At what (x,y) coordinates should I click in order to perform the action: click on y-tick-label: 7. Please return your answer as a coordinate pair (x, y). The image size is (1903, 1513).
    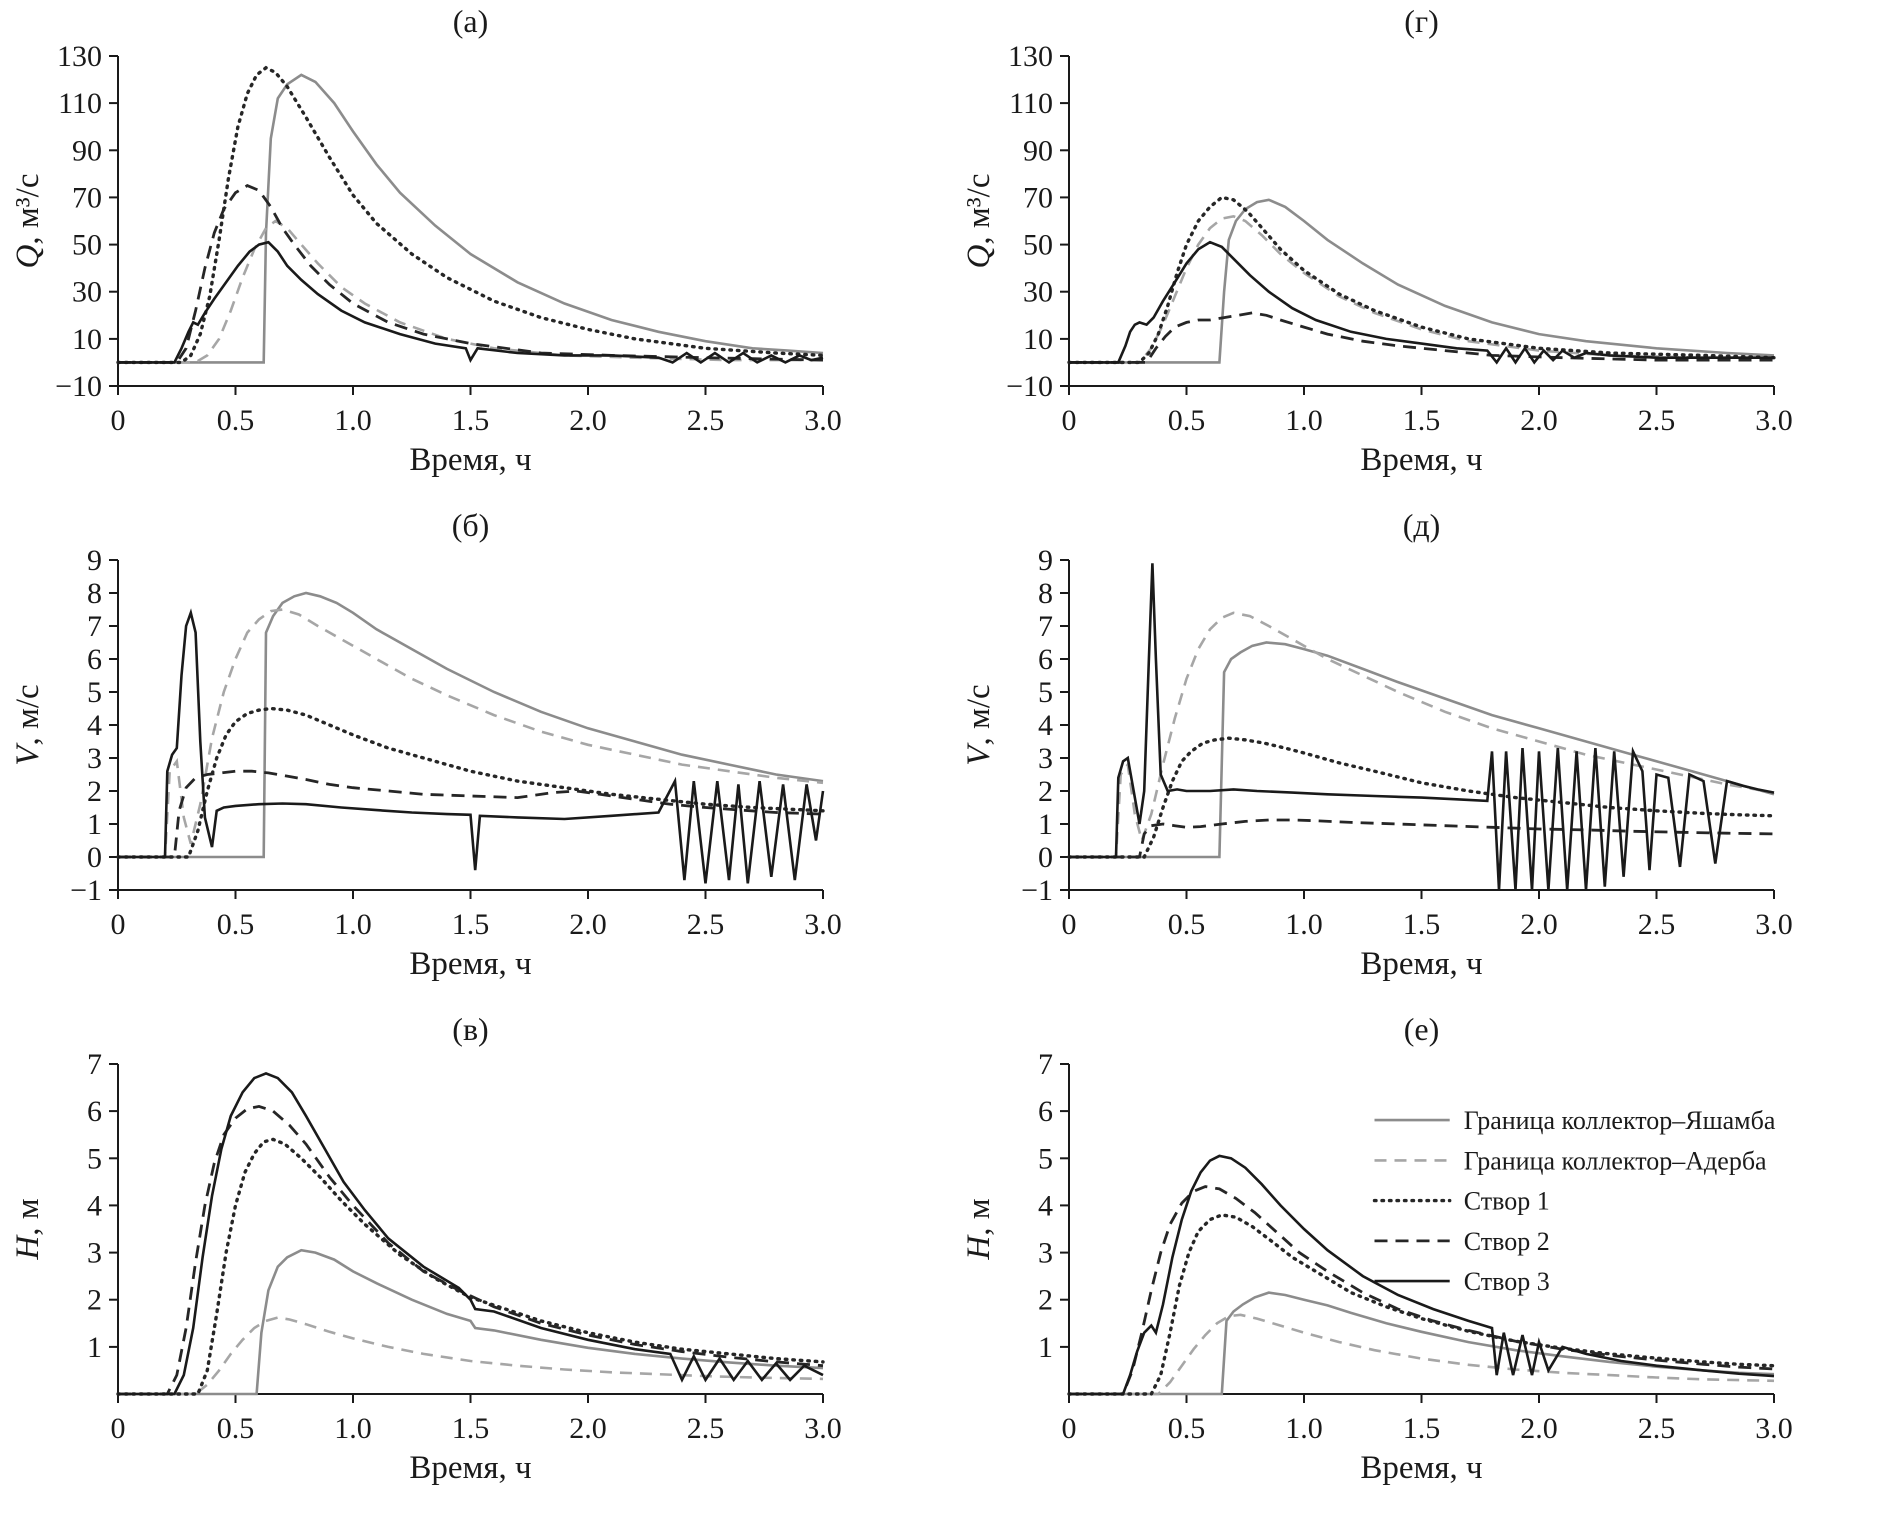
    Looking at the image, I should click on (1045, 626).